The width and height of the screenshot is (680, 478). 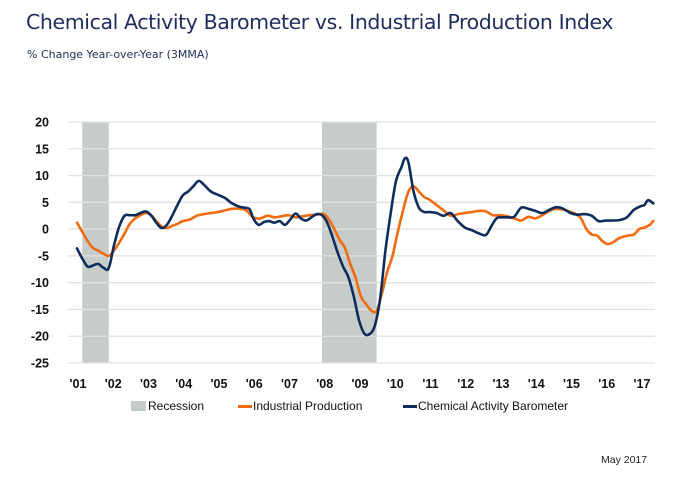 What do you see at coordinates (42, 123) in the screenshot?
I see `y-tick-label: 20` at bounding box center [42, 123].